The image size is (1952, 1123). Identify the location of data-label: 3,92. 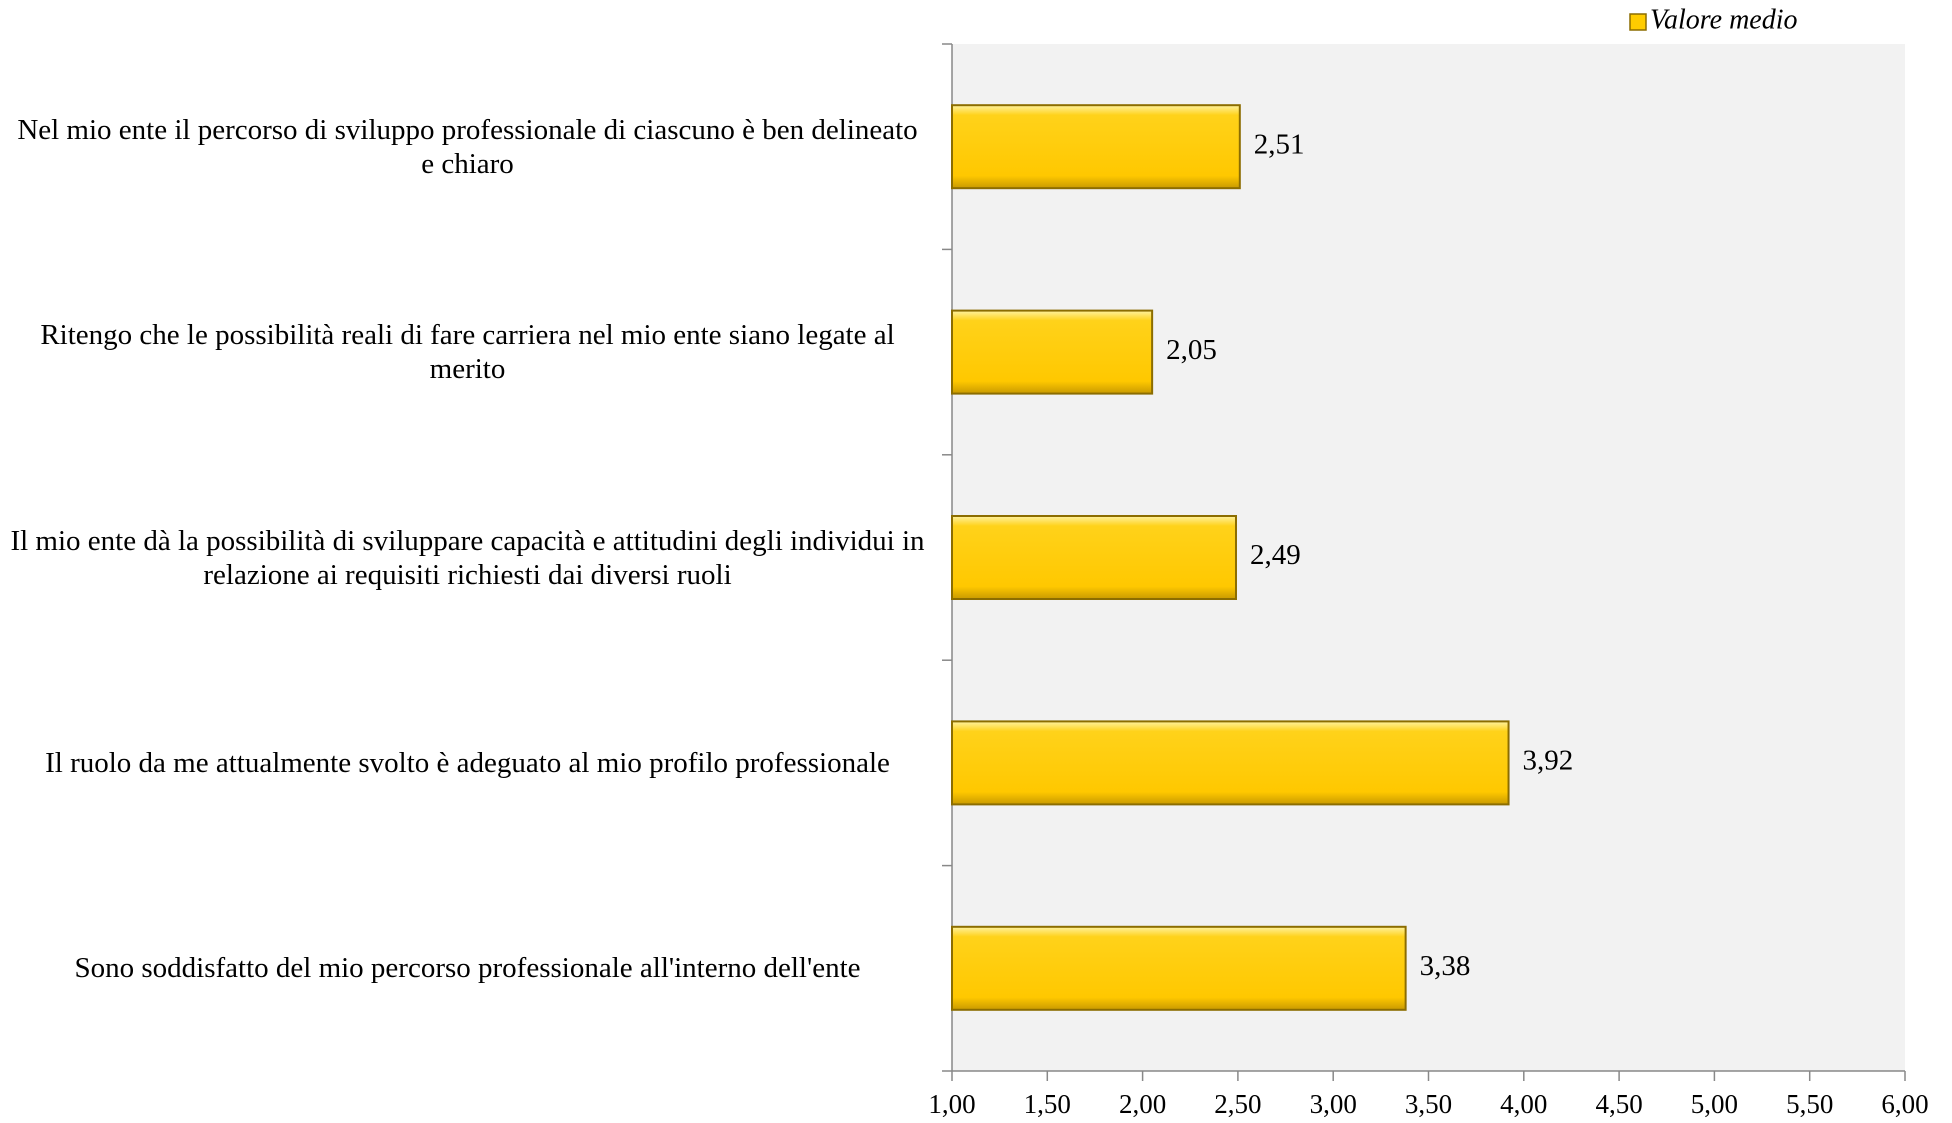
(1548, 761).